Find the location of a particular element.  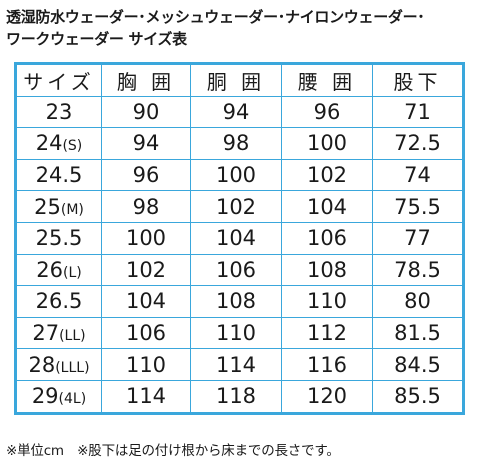

table-row: 29(4L) 114 118 120 85.5 is located at coordinates (239, 396).